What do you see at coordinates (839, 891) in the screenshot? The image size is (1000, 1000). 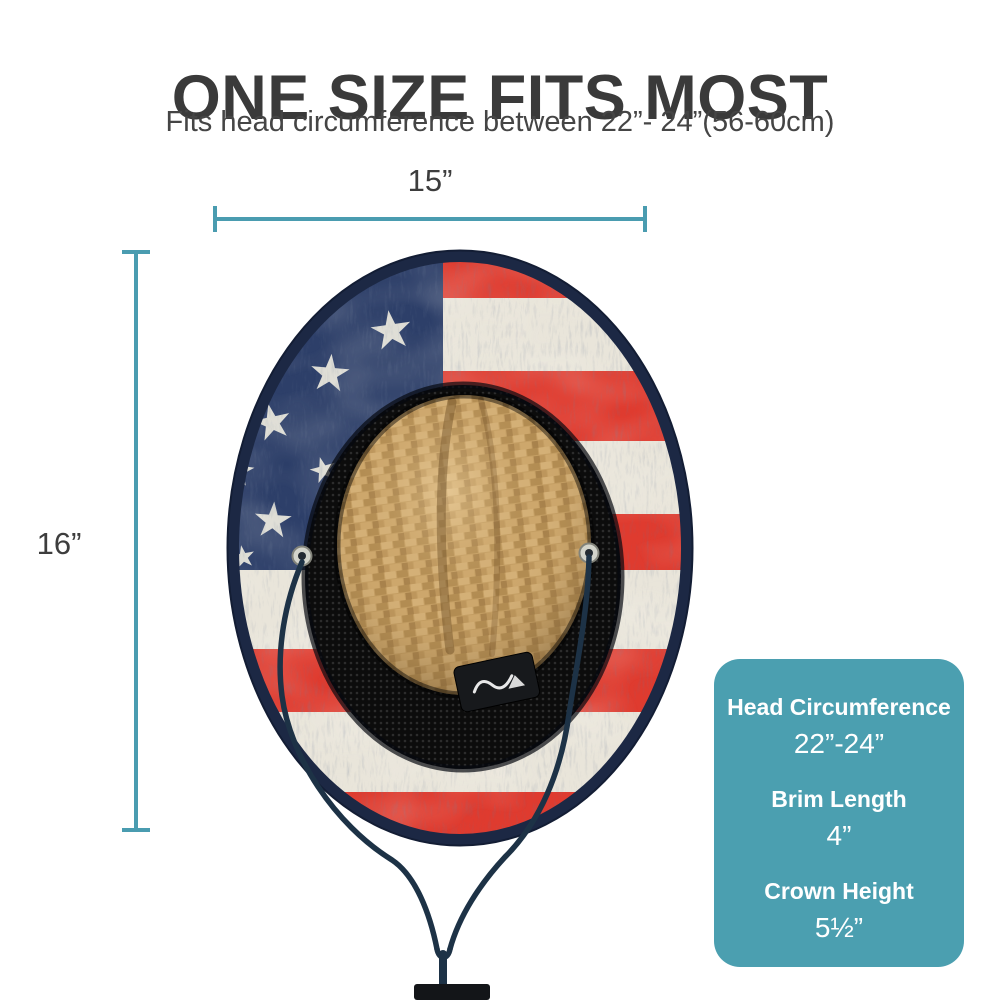 I see `spec-item-label: Crown Height` at bounding box center [839, 891].